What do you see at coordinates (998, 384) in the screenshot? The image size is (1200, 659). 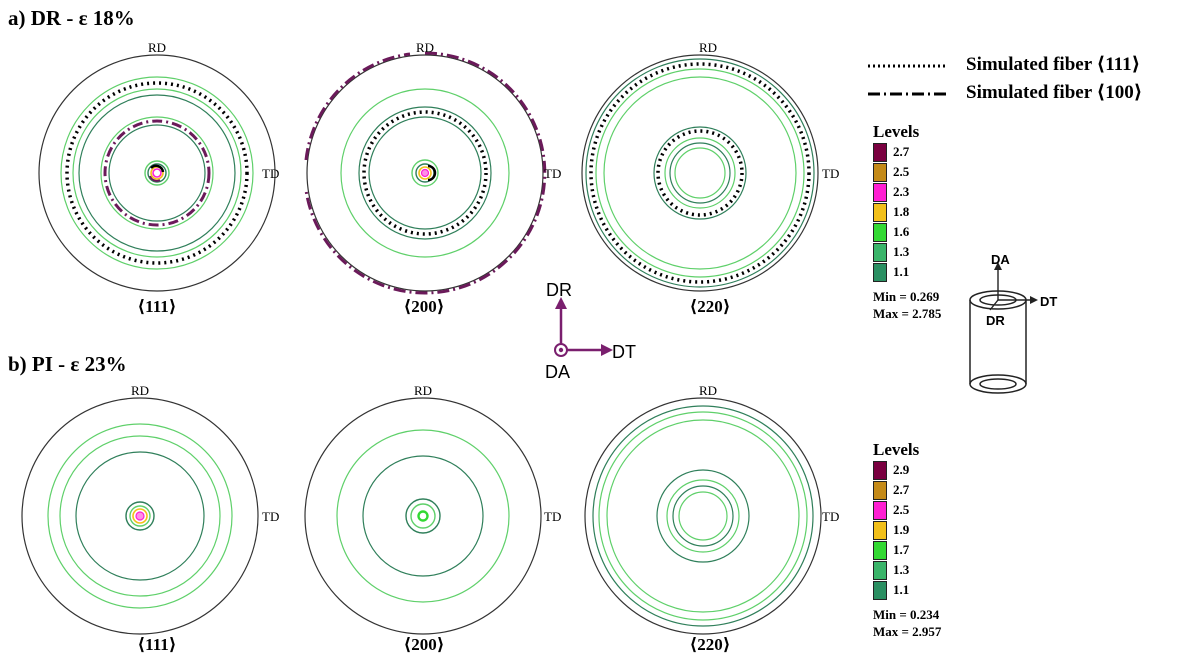 I see `cylinder-bottom-inner` at bounding box center [998, 384].